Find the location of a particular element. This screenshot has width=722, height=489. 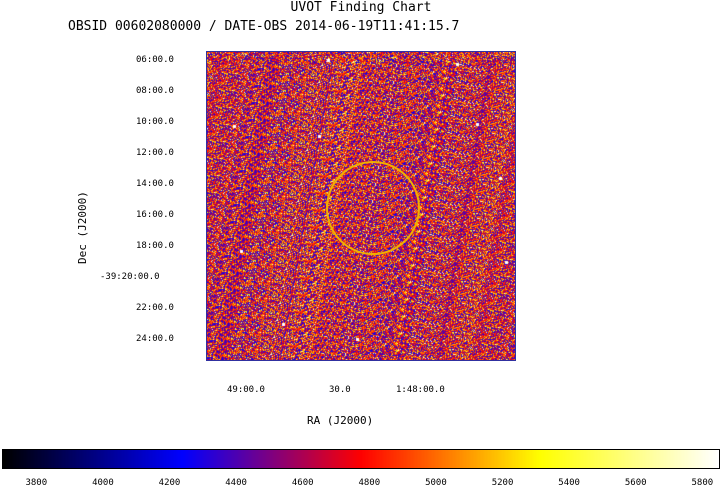

x-tick-label: 30.0 is located at coordinates (340, 390).